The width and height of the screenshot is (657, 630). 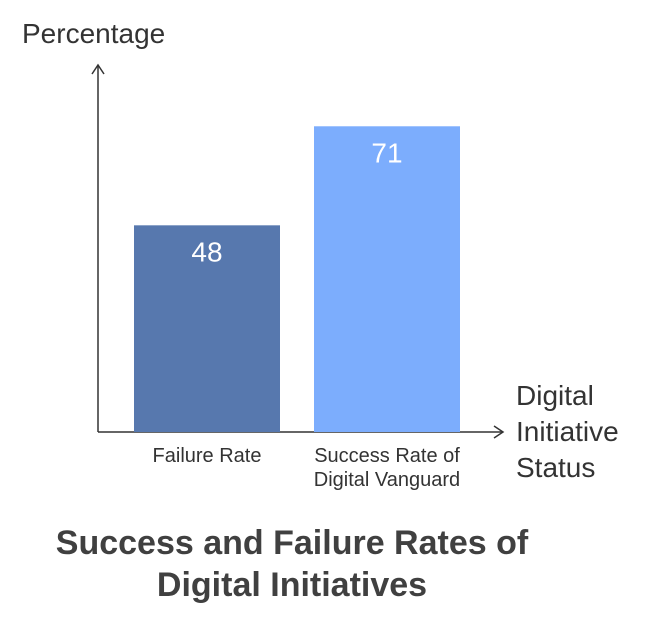 I want to click on x-tick-label-success-rate: Success Rate of Digital Vanguard, so click(x=387, y=468).